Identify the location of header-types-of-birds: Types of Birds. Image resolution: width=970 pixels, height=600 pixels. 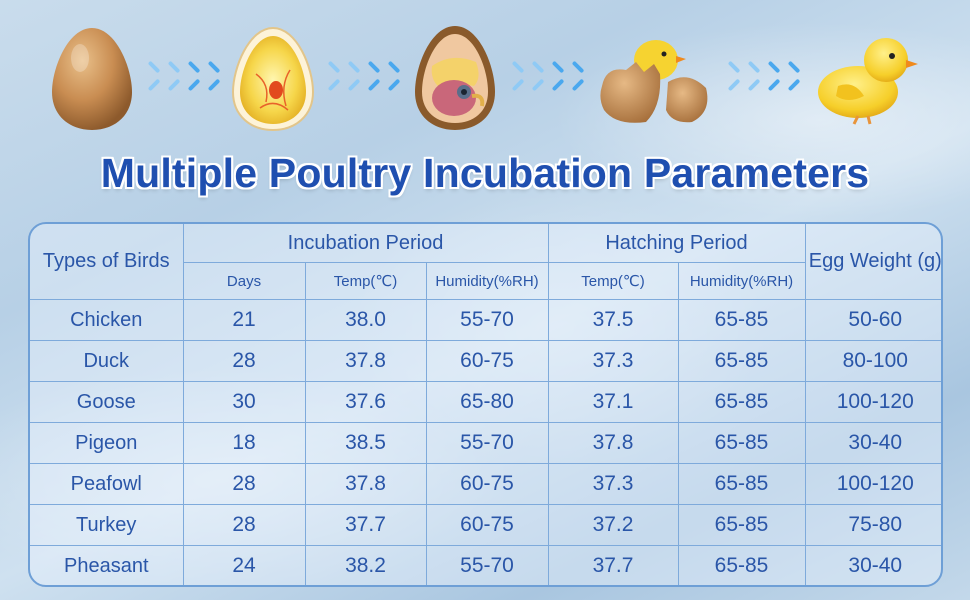
(107, 262).